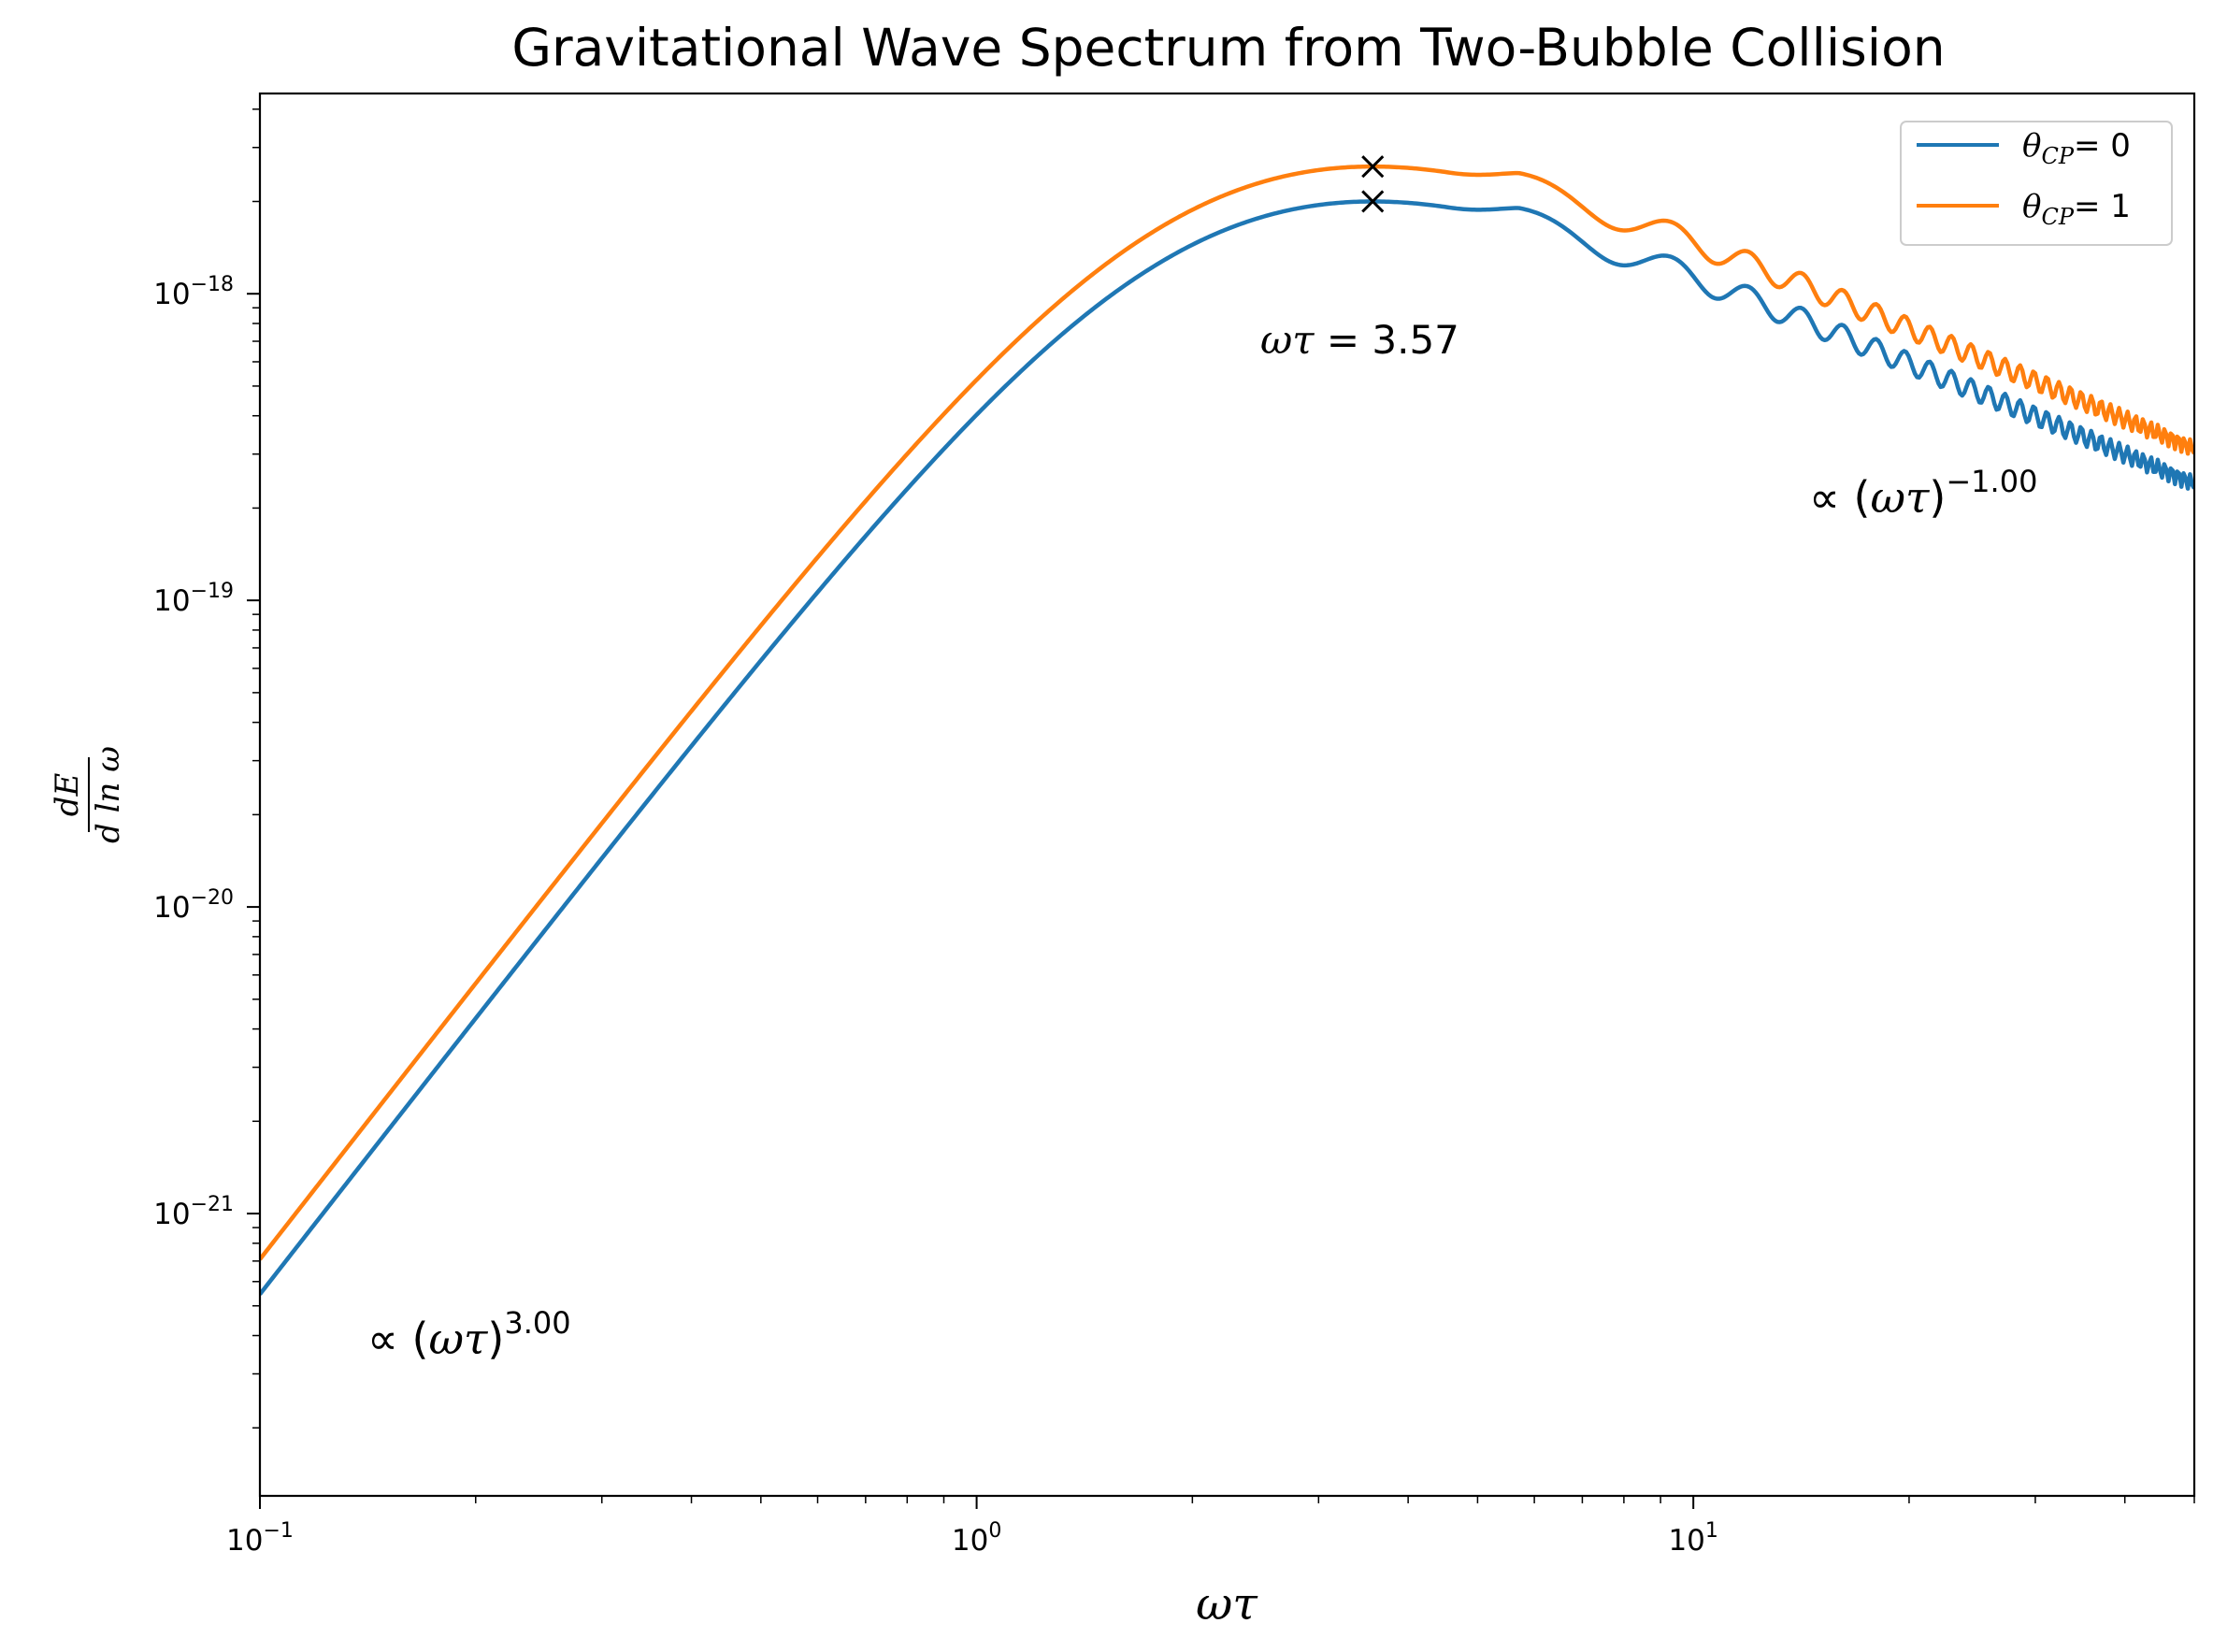  What do you see at coordinates (1923, 493) in the screenshot?
I see `high-slope-annotation: ∝ (ωτ)−1.00` at bounding box center [1923, 493].